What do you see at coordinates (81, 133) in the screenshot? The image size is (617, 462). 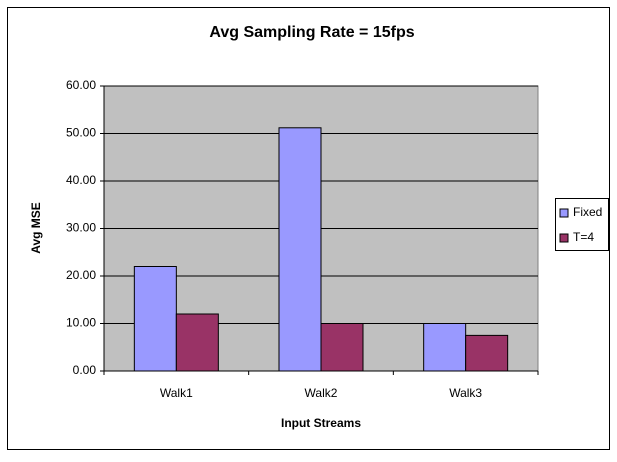 I see `y-tick-label: 50.00` at bounding box center [81, 133].